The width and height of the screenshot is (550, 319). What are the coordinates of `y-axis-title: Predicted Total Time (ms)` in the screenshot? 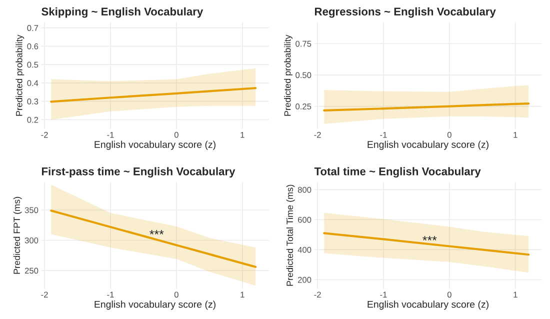 It's located at (290, 235).